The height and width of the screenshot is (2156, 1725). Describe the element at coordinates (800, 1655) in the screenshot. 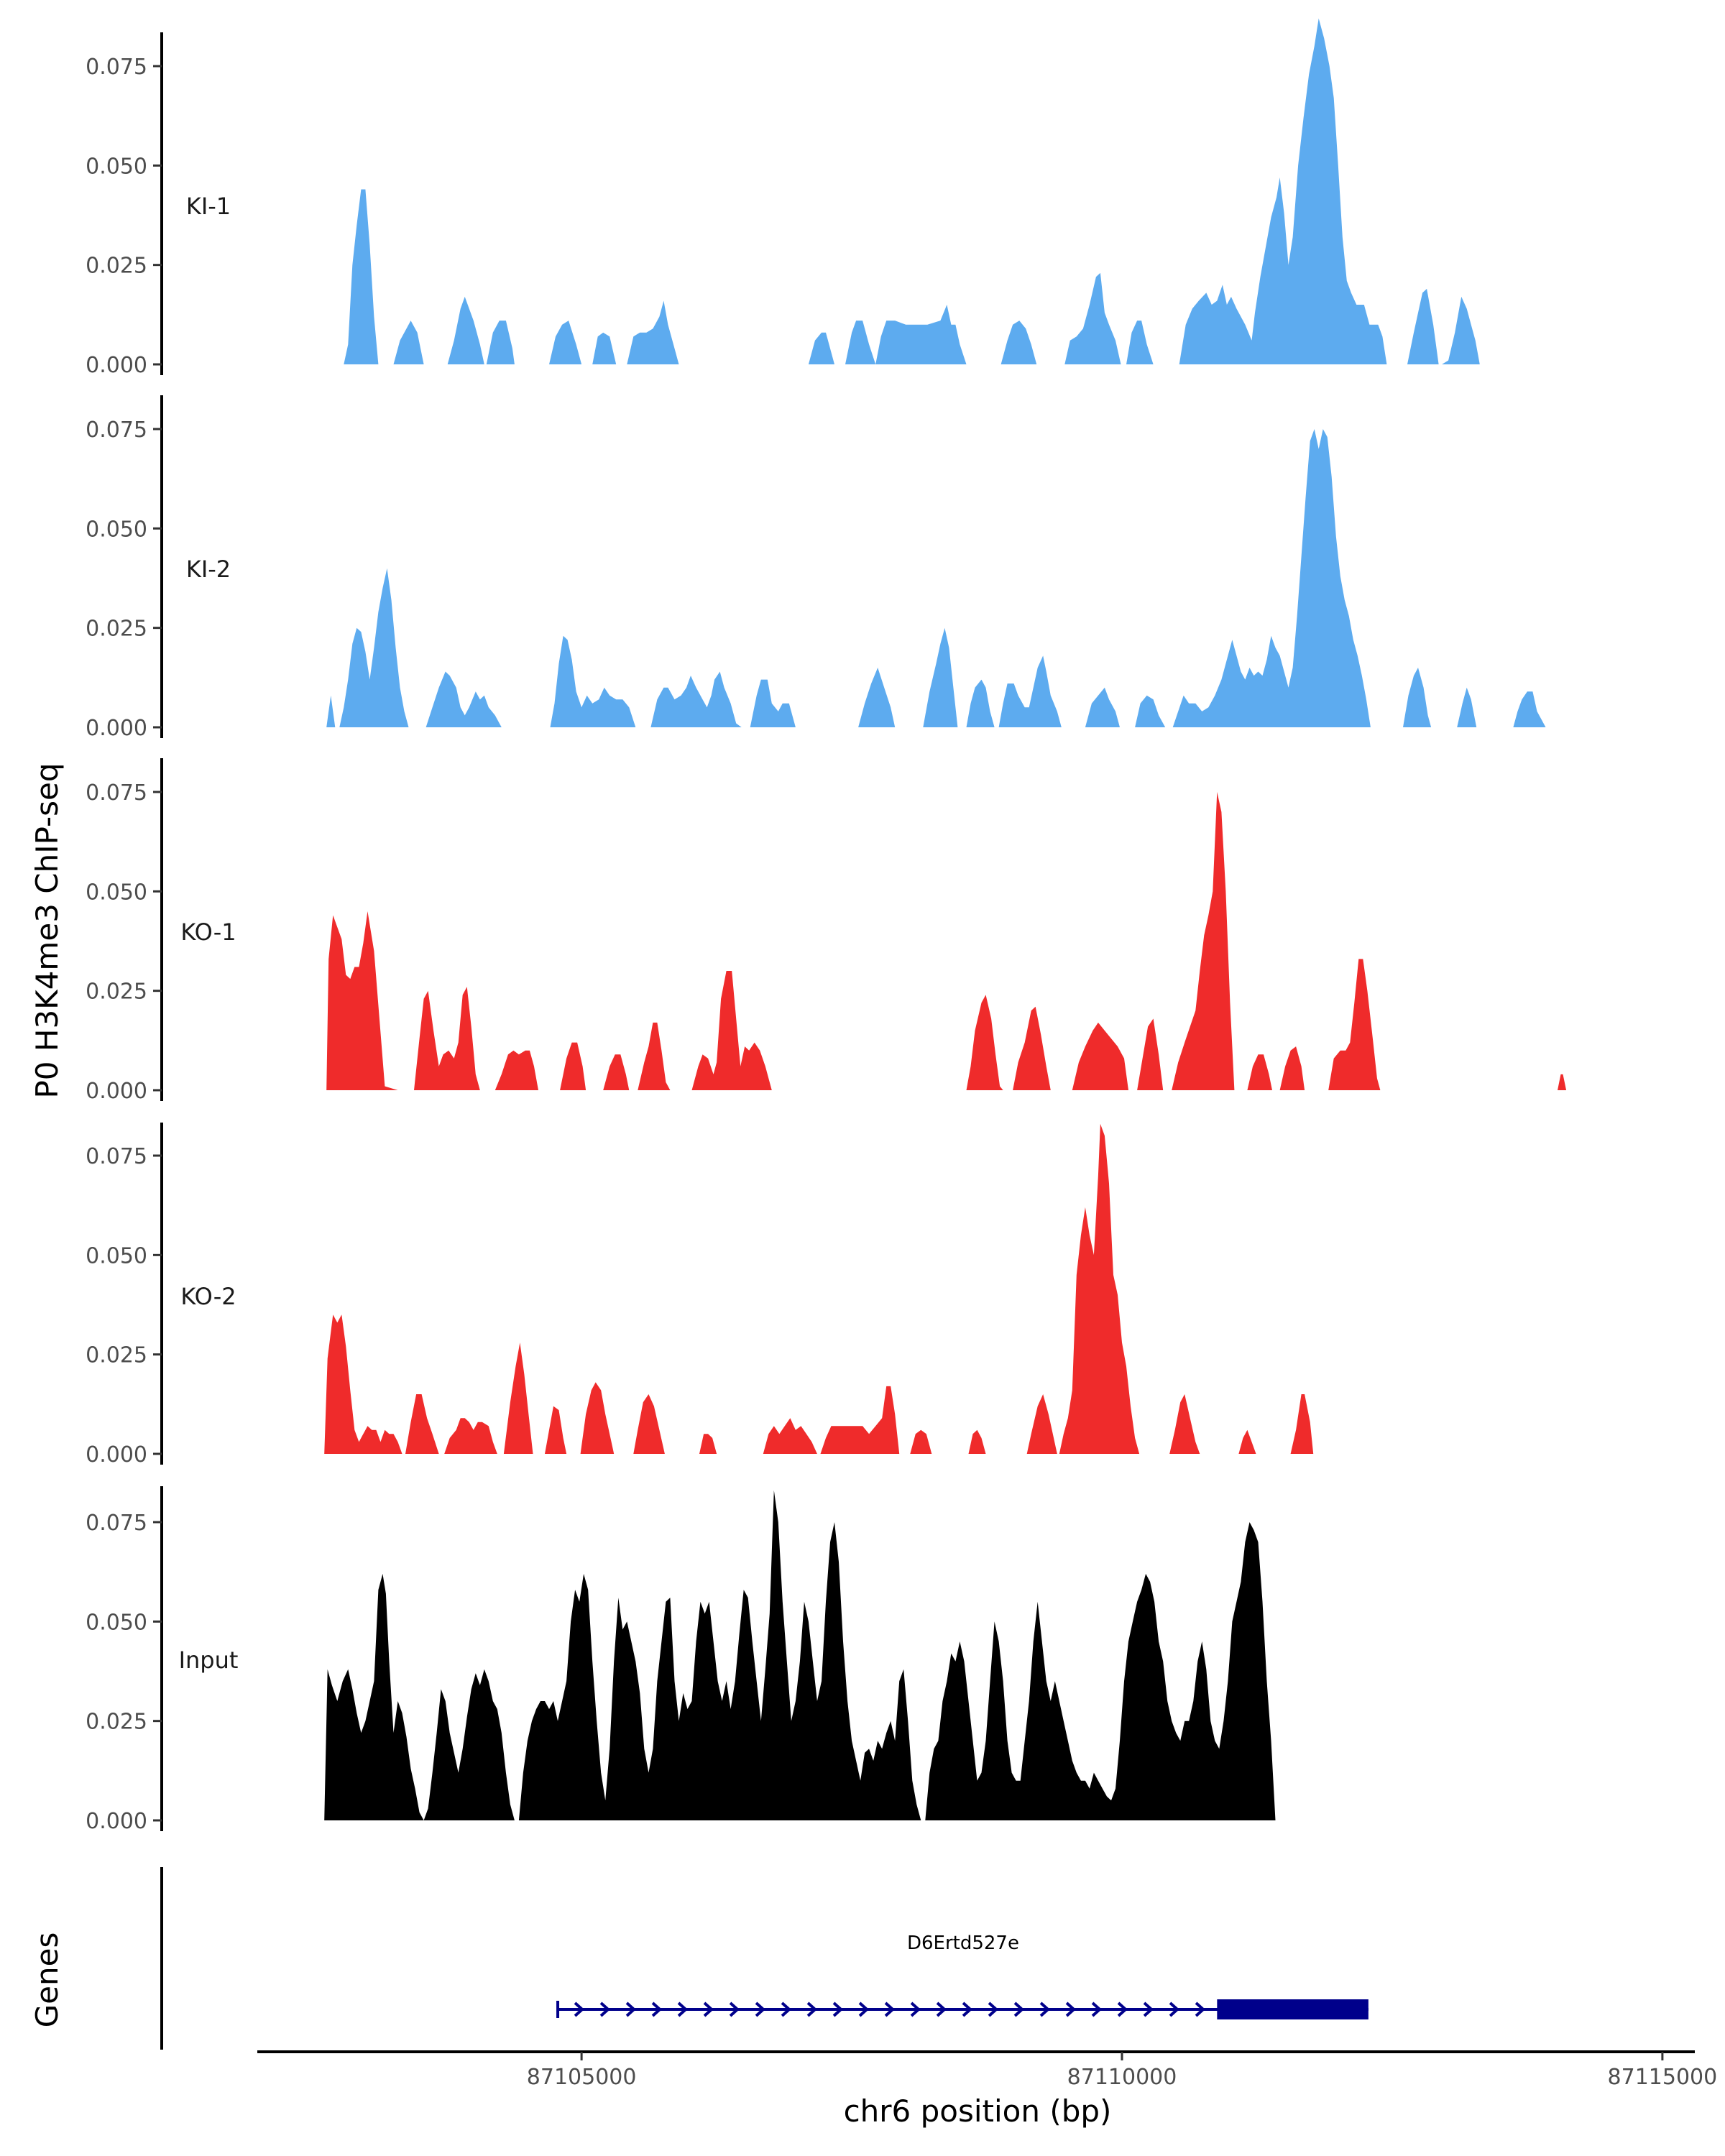

I see `signal-area-input` at that location.